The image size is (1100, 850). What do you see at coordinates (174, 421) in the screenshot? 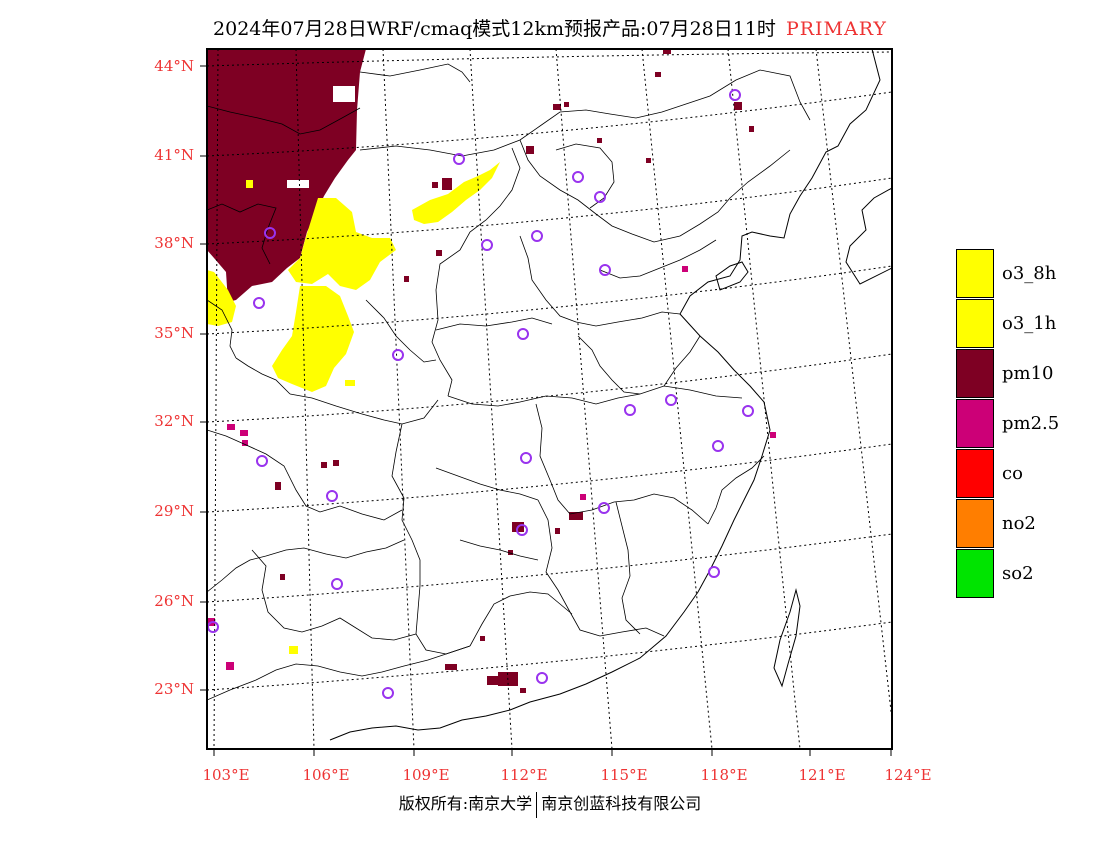
I see `lat-label-32: 32°N` at bounding box center [174, 421].